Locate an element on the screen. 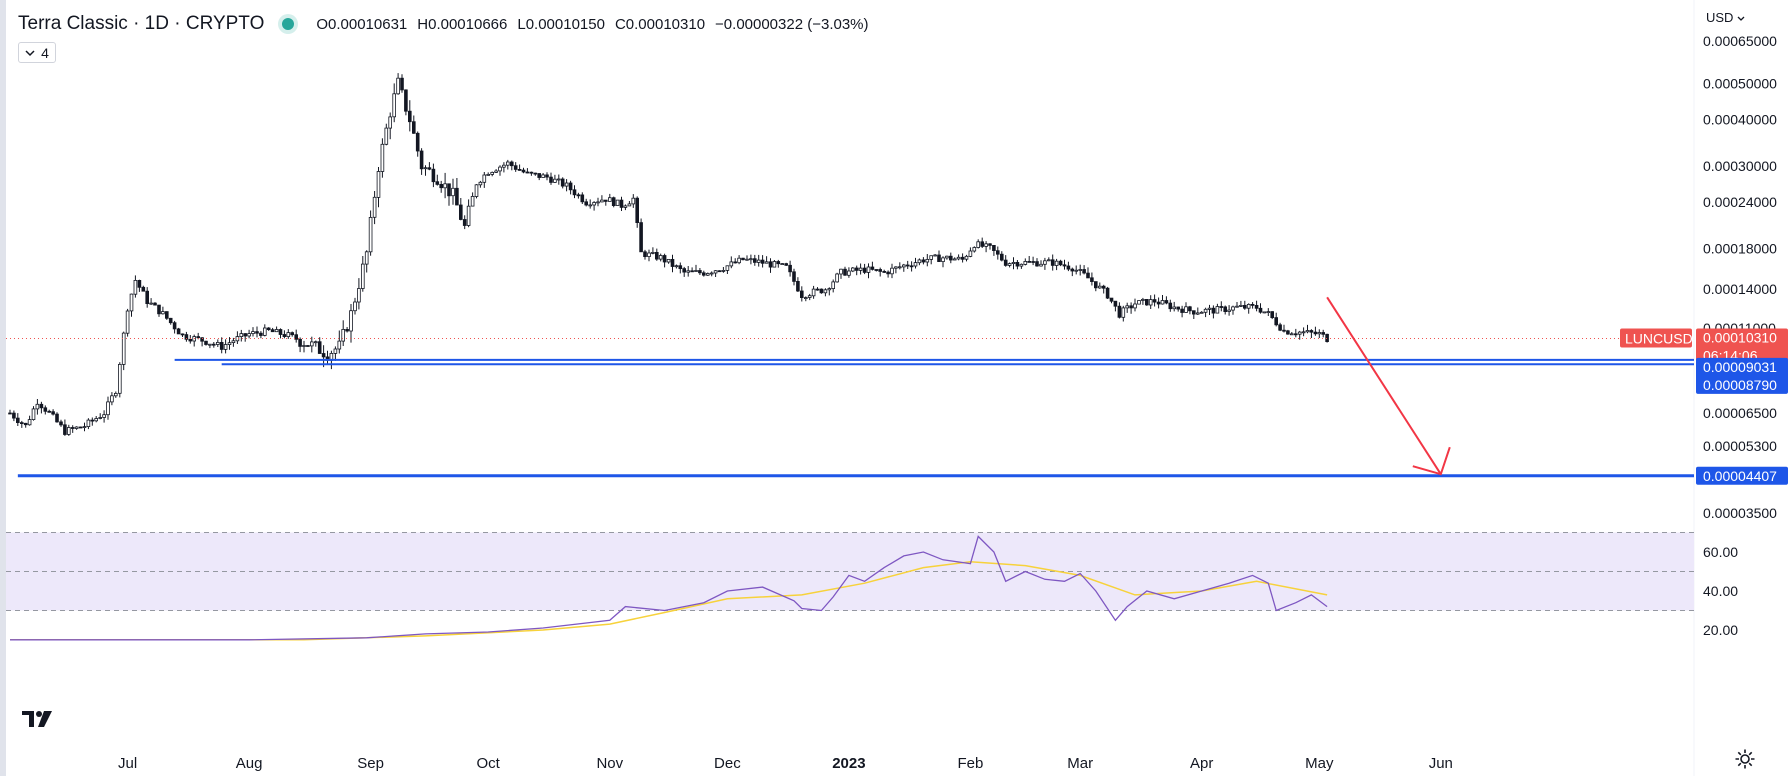  symbol-title: Terra Classic · 1D · CRYPTO is located at coordinates (141, 23).